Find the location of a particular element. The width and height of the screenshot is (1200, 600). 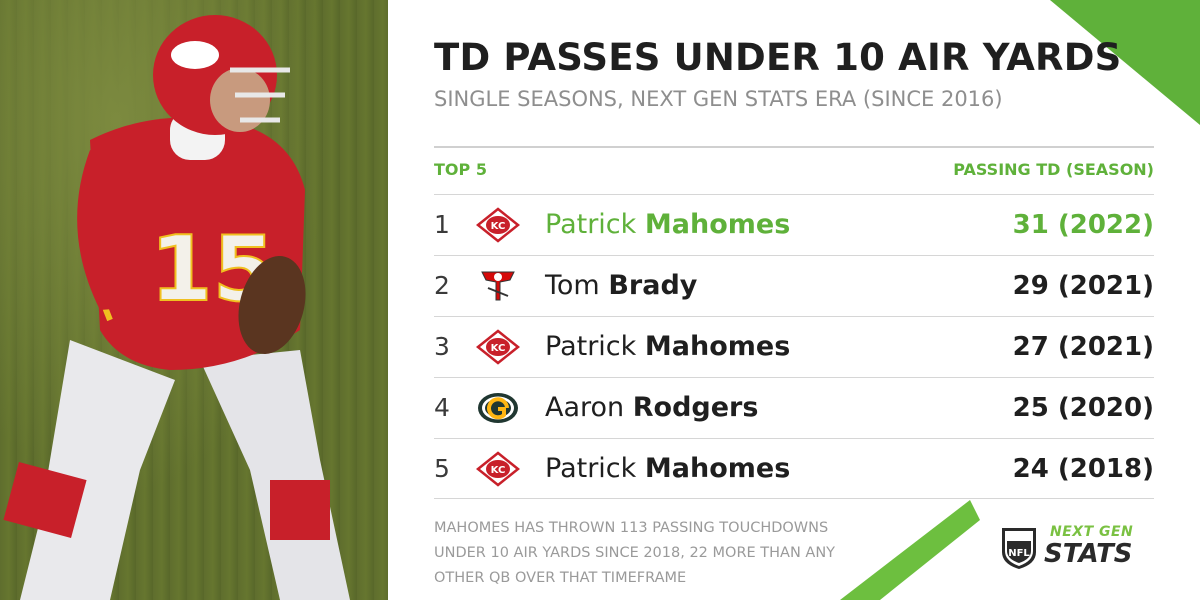

td-value: 24 (2018) is located at coordinates (1083, 469).